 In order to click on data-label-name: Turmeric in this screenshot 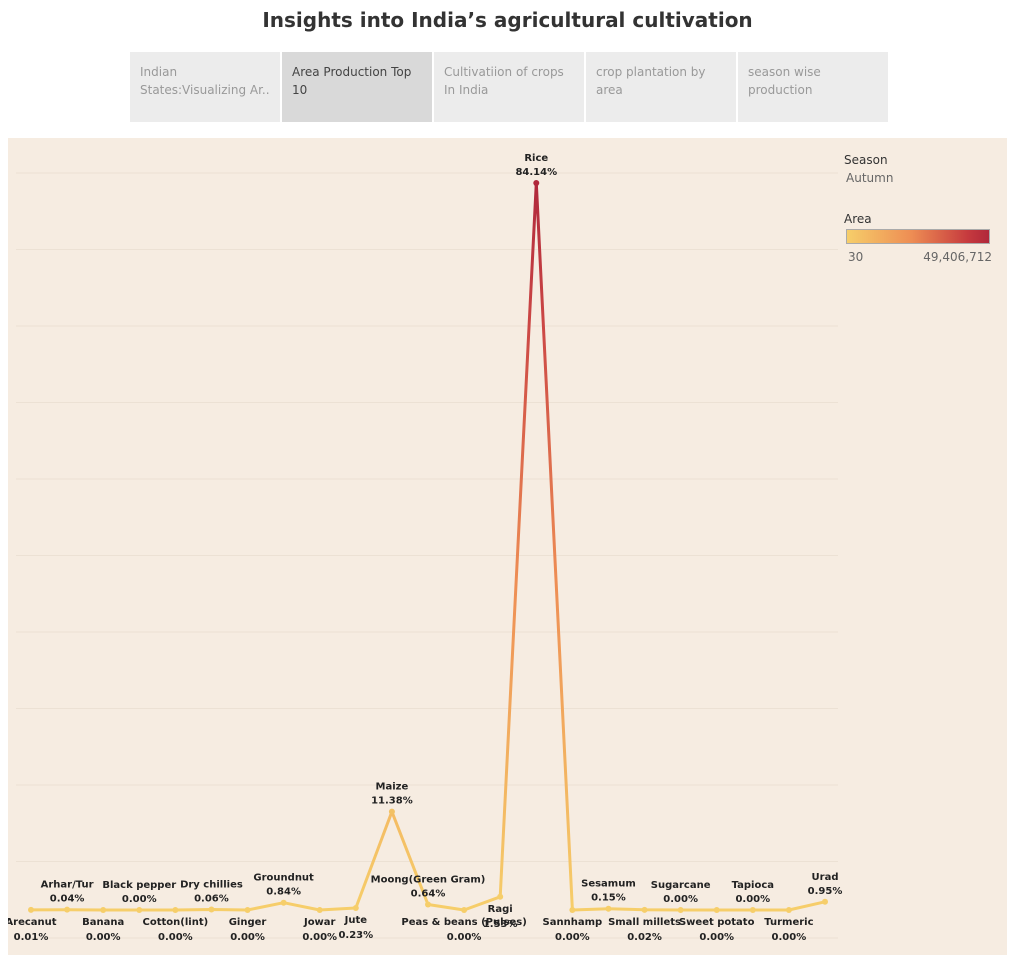, I will do `click(788, 922)`.